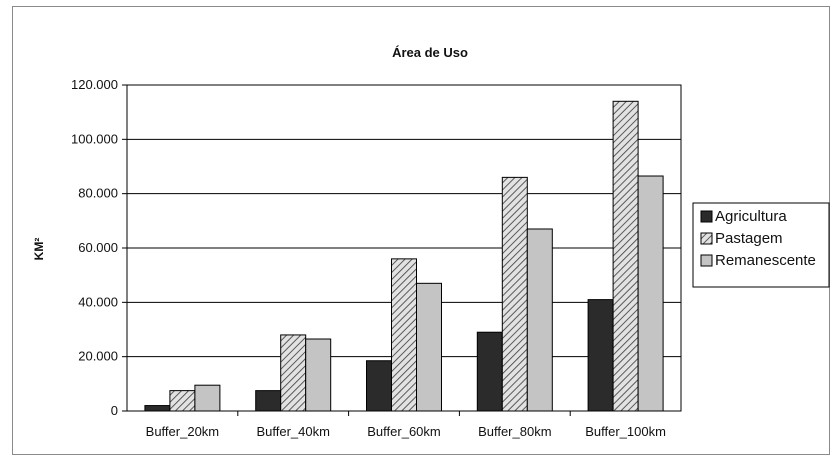  Describe the element at coordinates (98, 247) in the screenshot. I see `y-tick-label: 60.000` at that location.